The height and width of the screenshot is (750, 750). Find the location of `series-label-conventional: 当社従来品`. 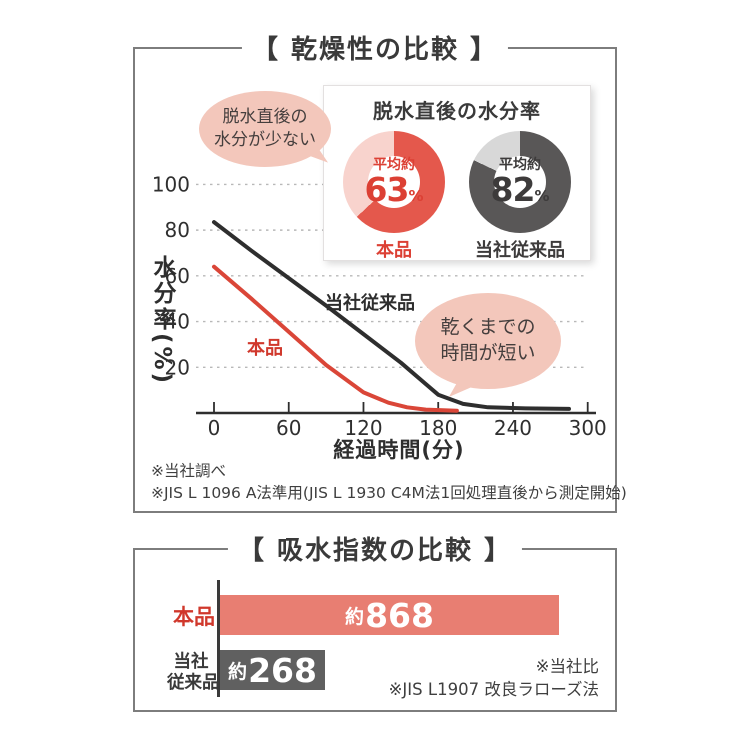

series-label-conventional: 当社従来品 is located at coordinates (370, 303).